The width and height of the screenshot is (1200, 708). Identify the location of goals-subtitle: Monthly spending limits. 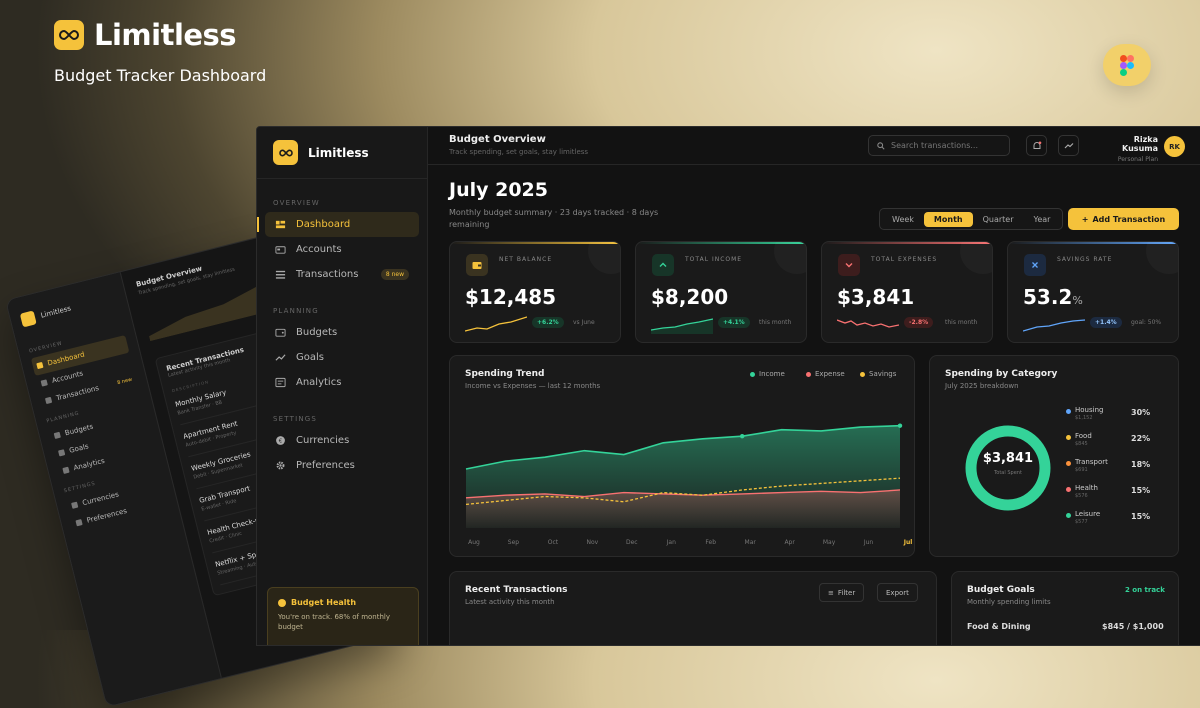
(1009, 602).